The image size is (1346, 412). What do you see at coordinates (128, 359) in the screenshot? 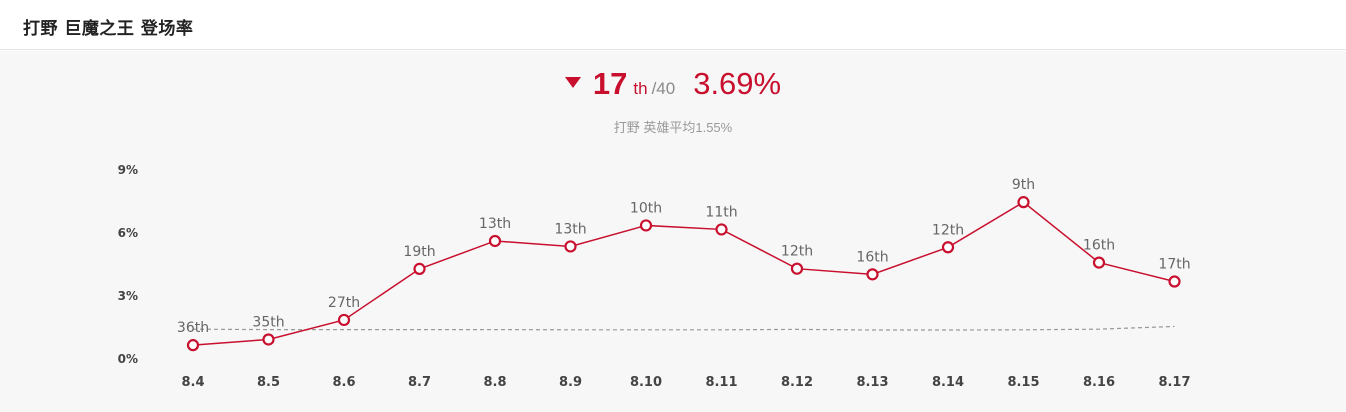
I see `y-tick-label: 0%` at bounding box center [128, 359].